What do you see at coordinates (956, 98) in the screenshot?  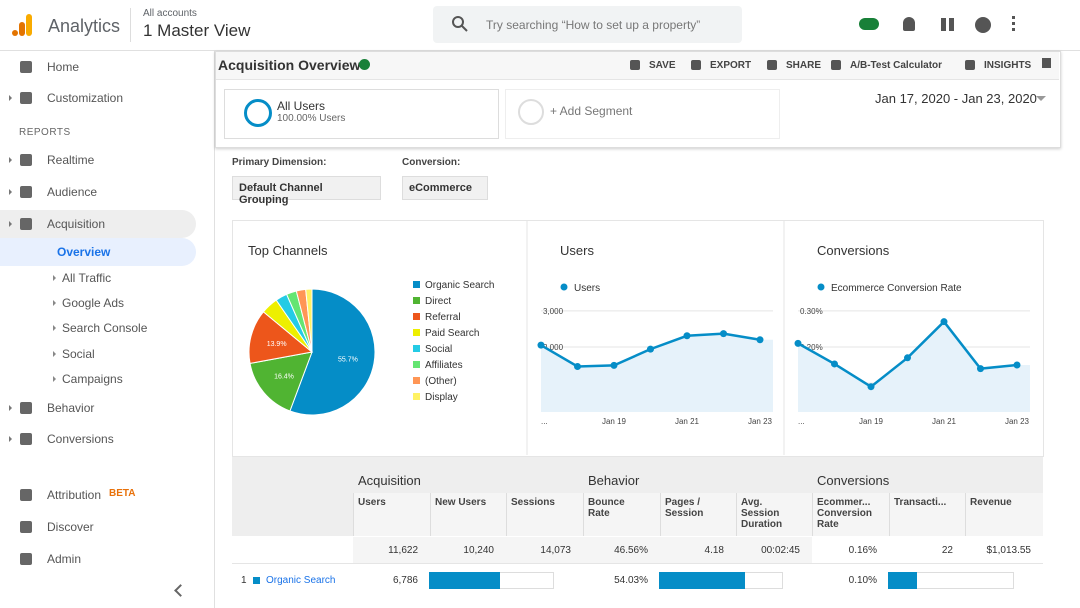 I see `date-range: Jan 17, 2020 - Jan 23, 2020` at bounding box center [956, 98].